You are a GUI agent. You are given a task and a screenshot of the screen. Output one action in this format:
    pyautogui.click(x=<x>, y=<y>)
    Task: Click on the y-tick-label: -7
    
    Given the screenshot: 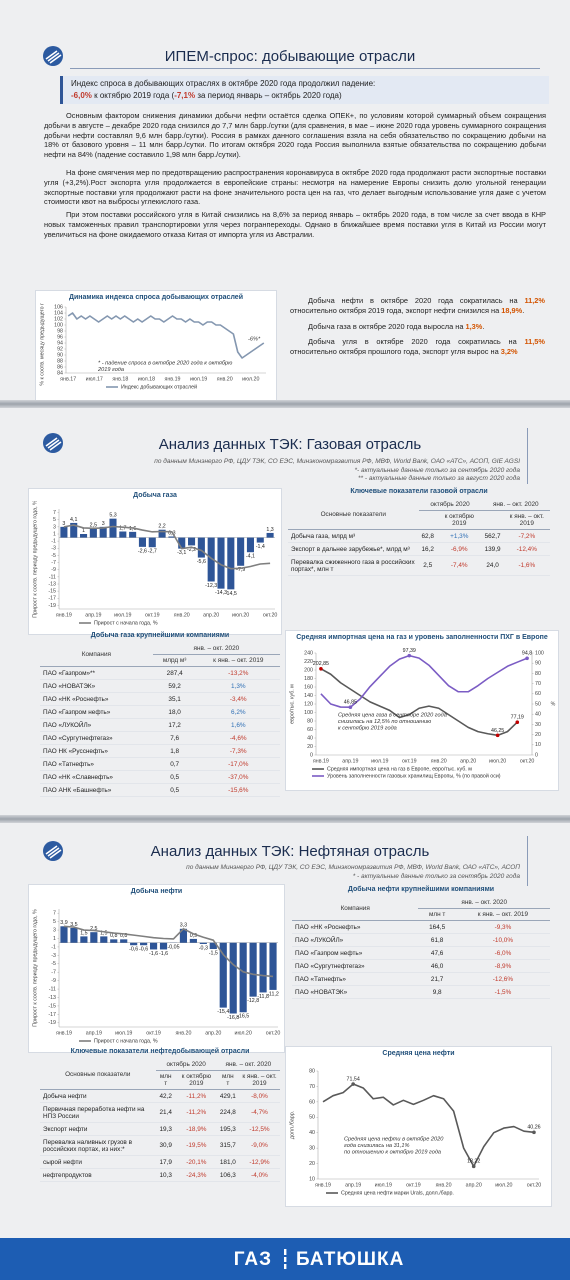 What is the action you would take?
    pyautogui.click(x=53, y=562)
    